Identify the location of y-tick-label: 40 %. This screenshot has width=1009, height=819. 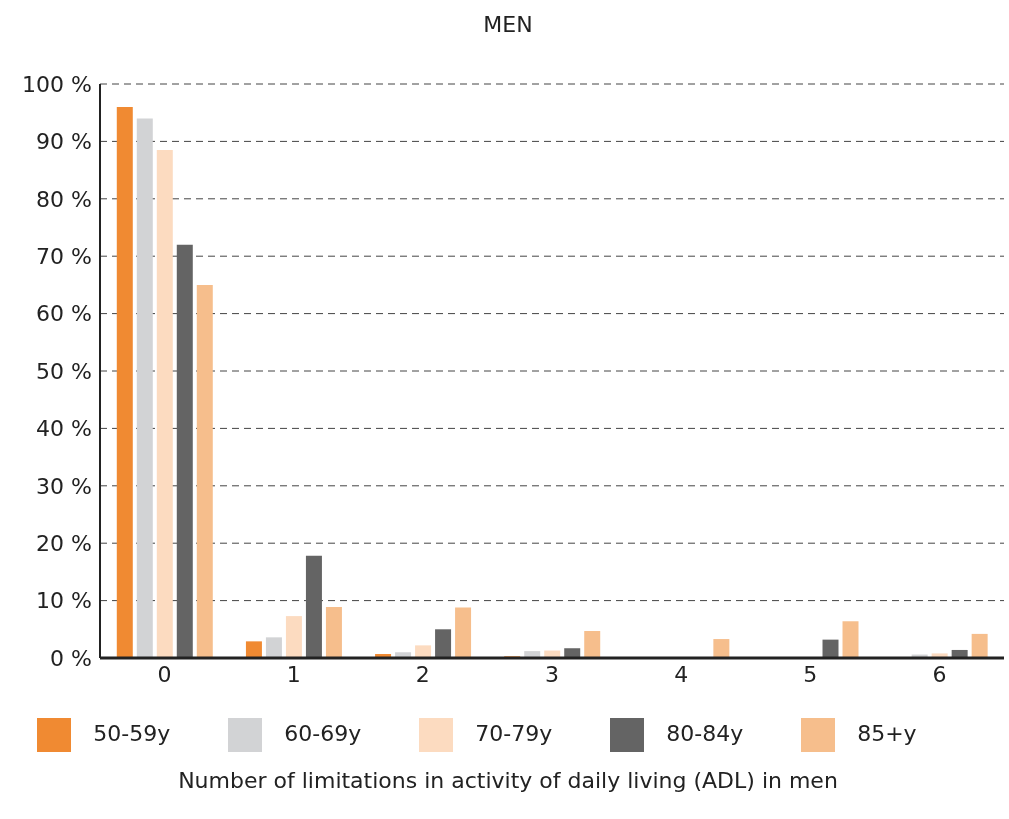
(64, 429).